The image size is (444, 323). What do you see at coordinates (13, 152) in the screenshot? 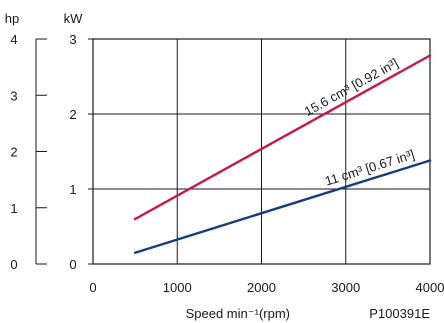
I see `hp-tick-label: 2` at bounding box center [13, 152].